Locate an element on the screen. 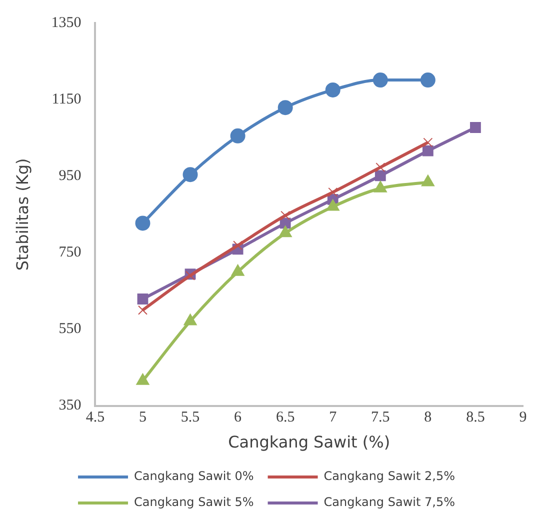 This screenshot has width=543, height=524. x-tick-label: 4.5 is located at coordinates (95, 418).